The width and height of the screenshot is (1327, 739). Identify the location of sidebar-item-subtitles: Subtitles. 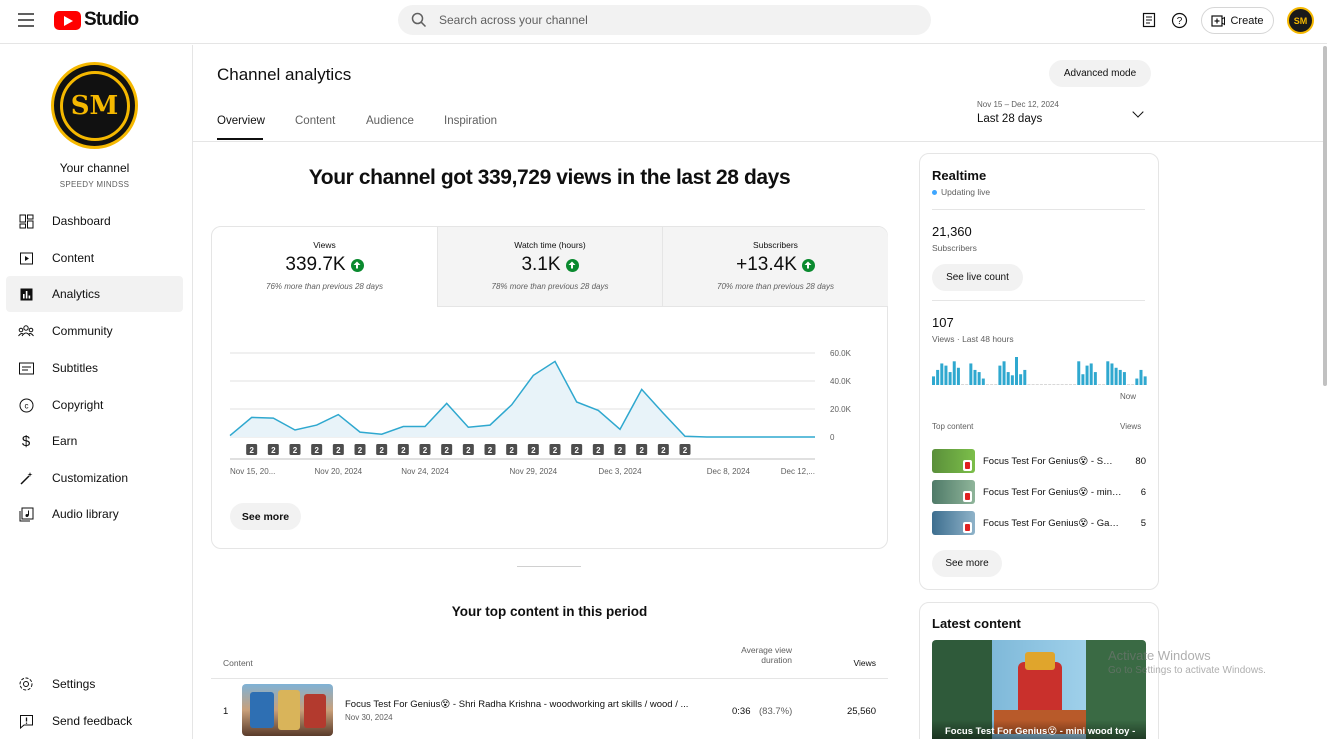
(94, 368).